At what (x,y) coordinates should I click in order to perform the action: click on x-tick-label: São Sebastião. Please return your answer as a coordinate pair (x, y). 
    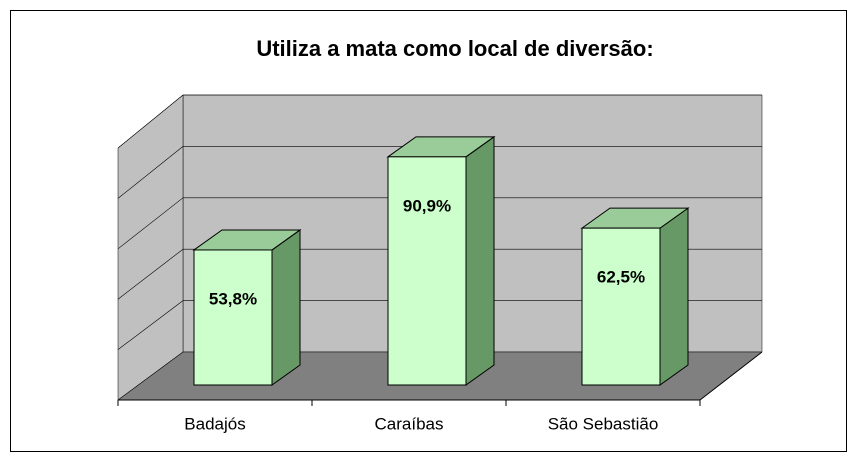
    Looking at the image, I should click on (603, 423).